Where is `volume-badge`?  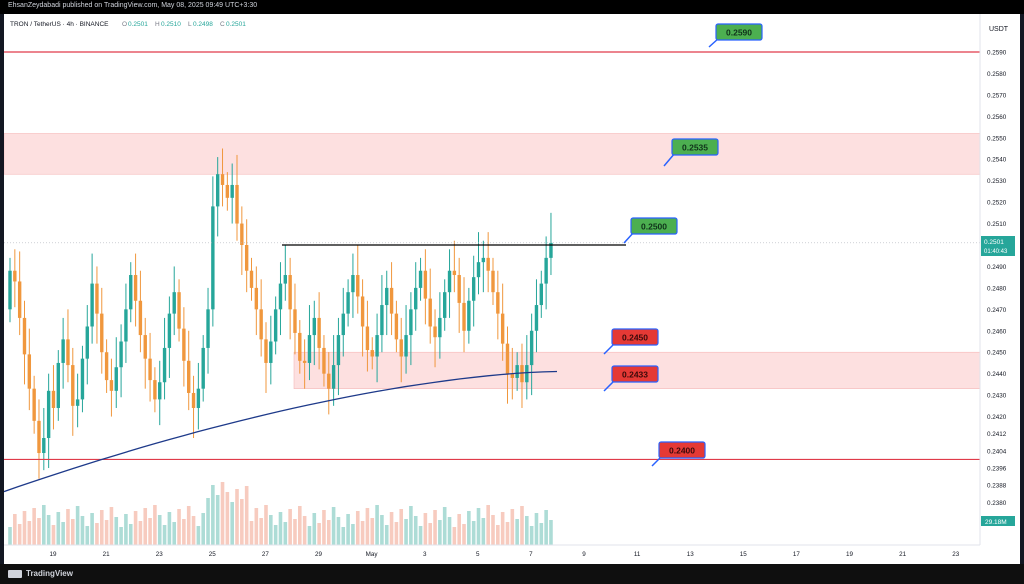 volume-badge is located at coordinates (998, 521).